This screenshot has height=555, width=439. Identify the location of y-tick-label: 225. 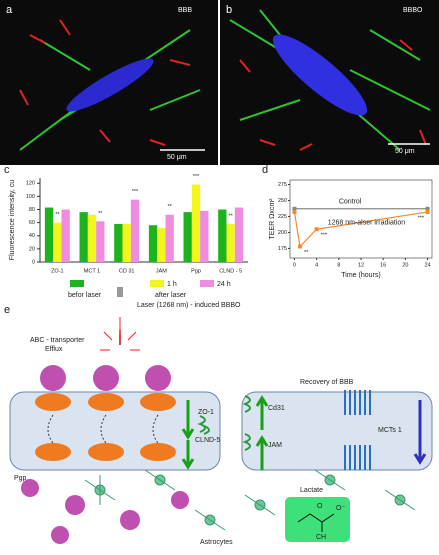
(282, 217).